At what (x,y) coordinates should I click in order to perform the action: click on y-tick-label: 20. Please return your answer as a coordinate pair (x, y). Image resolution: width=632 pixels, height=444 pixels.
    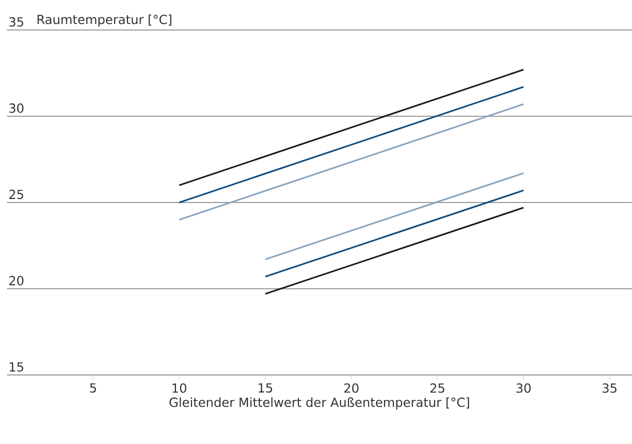
    Looking at the image, I should click on (16, 281).